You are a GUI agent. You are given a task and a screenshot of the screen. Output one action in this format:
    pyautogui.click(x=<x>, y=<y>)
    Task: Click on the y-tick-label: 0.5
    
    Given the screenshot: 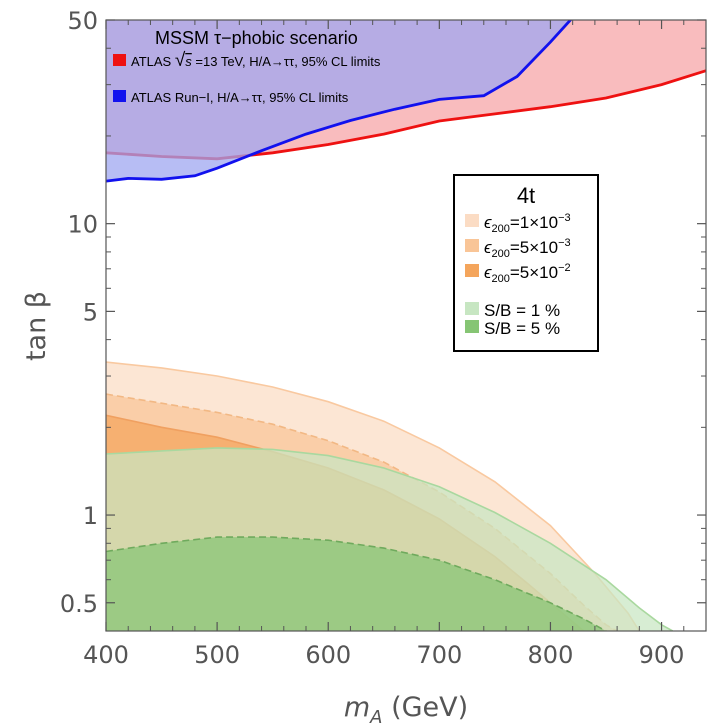 What is the action you would take?
    pyautogui.click(x=79, y=604)
    